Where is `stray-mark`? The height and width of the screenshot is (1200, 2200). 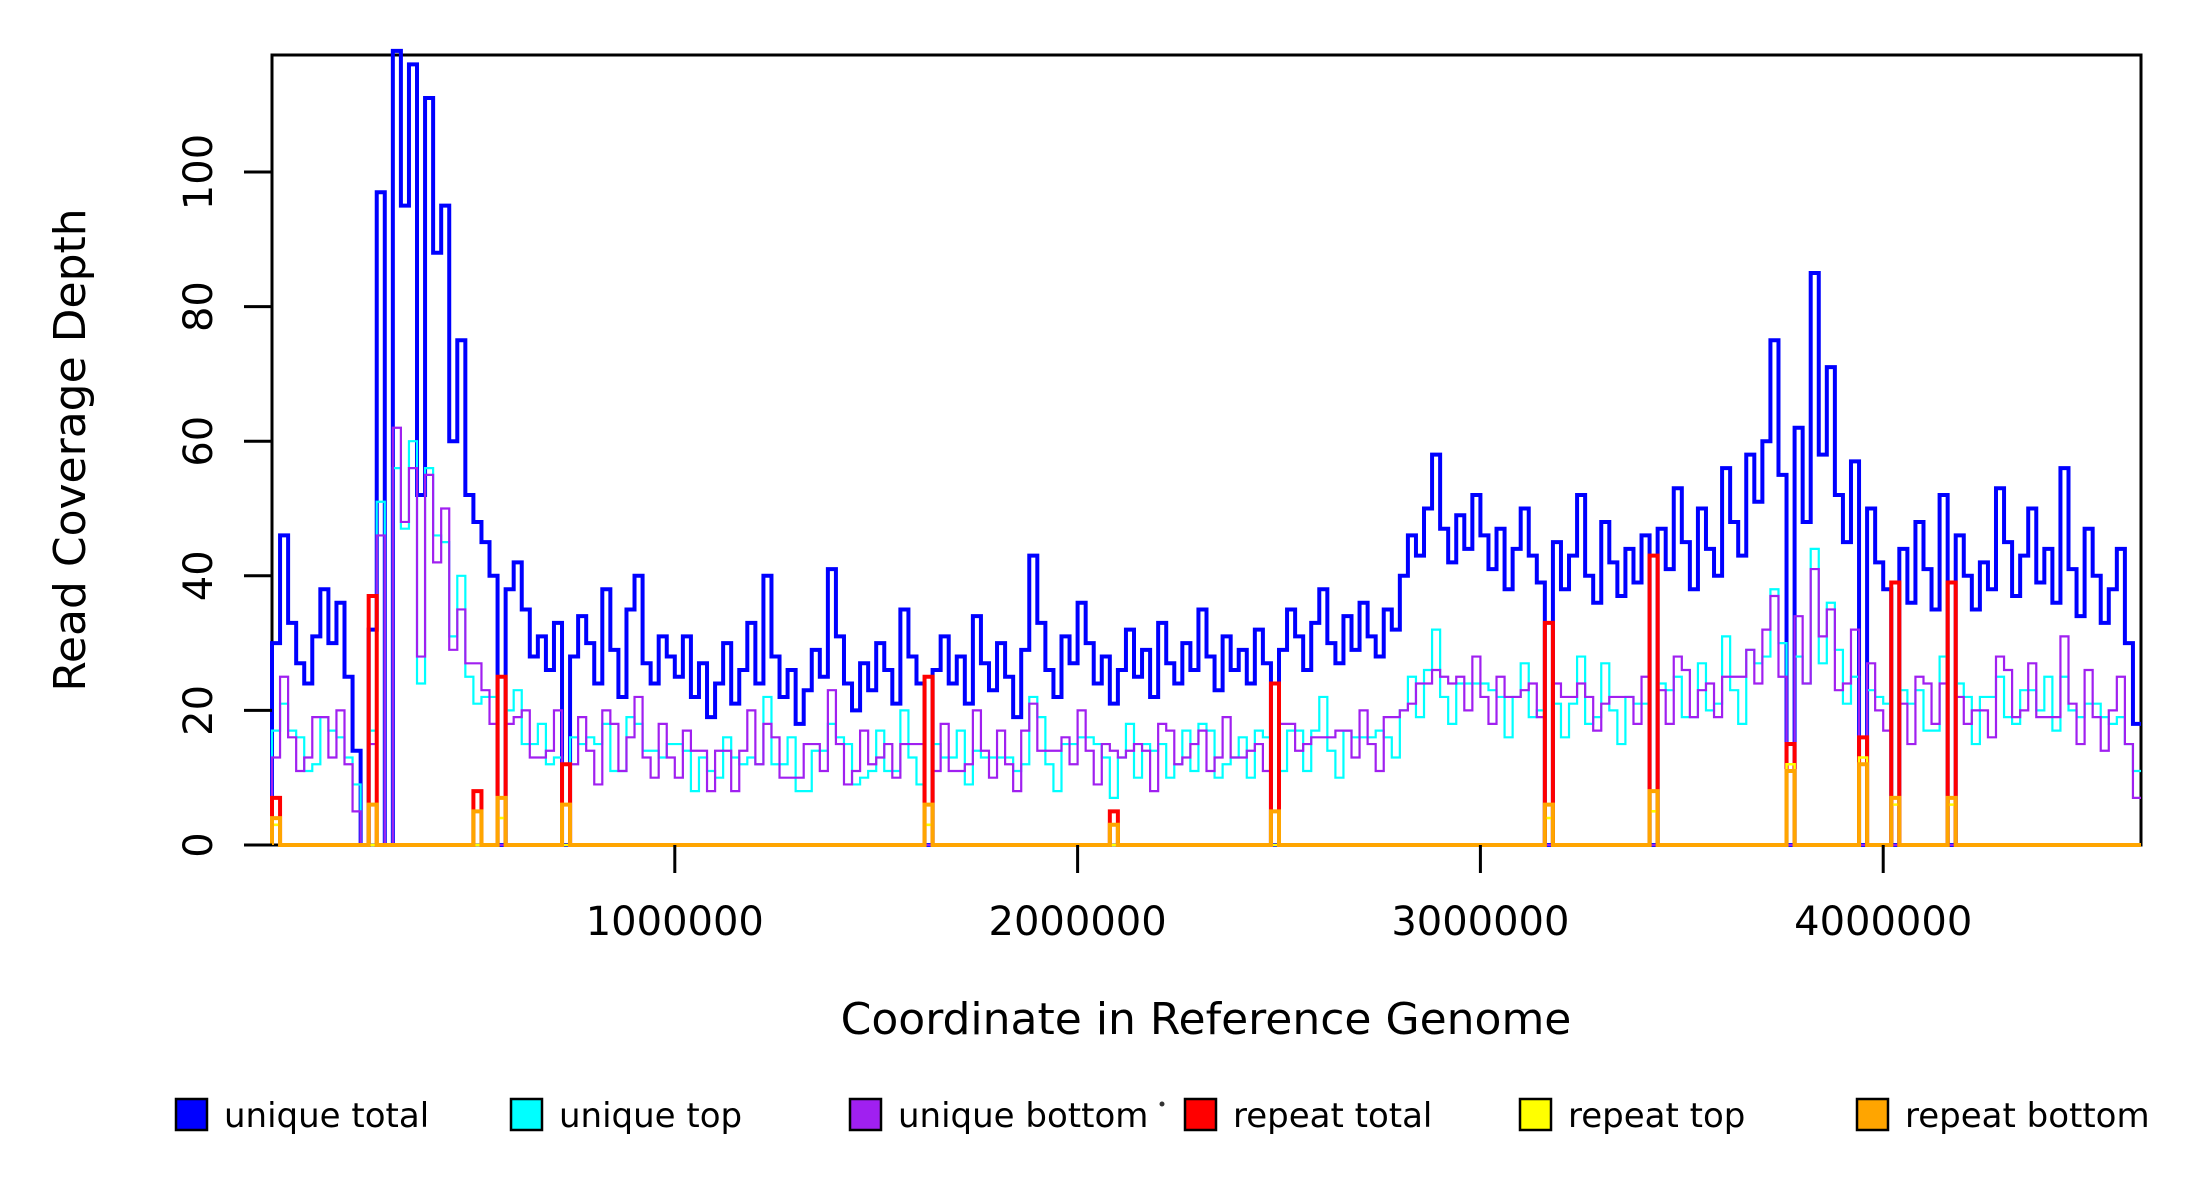
stray-mark is located at coordinates (1162, 1104).